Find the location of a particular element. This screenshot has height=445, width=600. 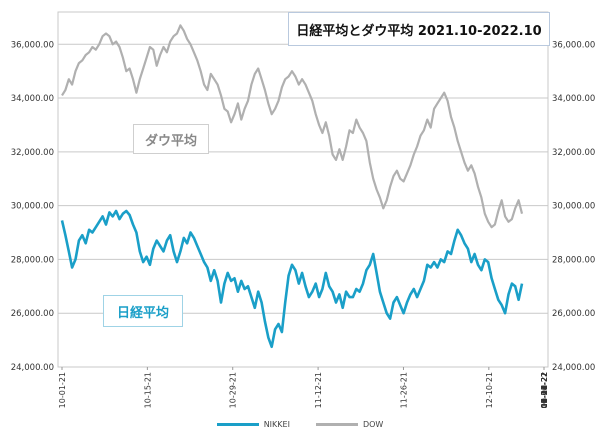

x-tick-label: 02-18-22 is located at coordinates (544, 390).